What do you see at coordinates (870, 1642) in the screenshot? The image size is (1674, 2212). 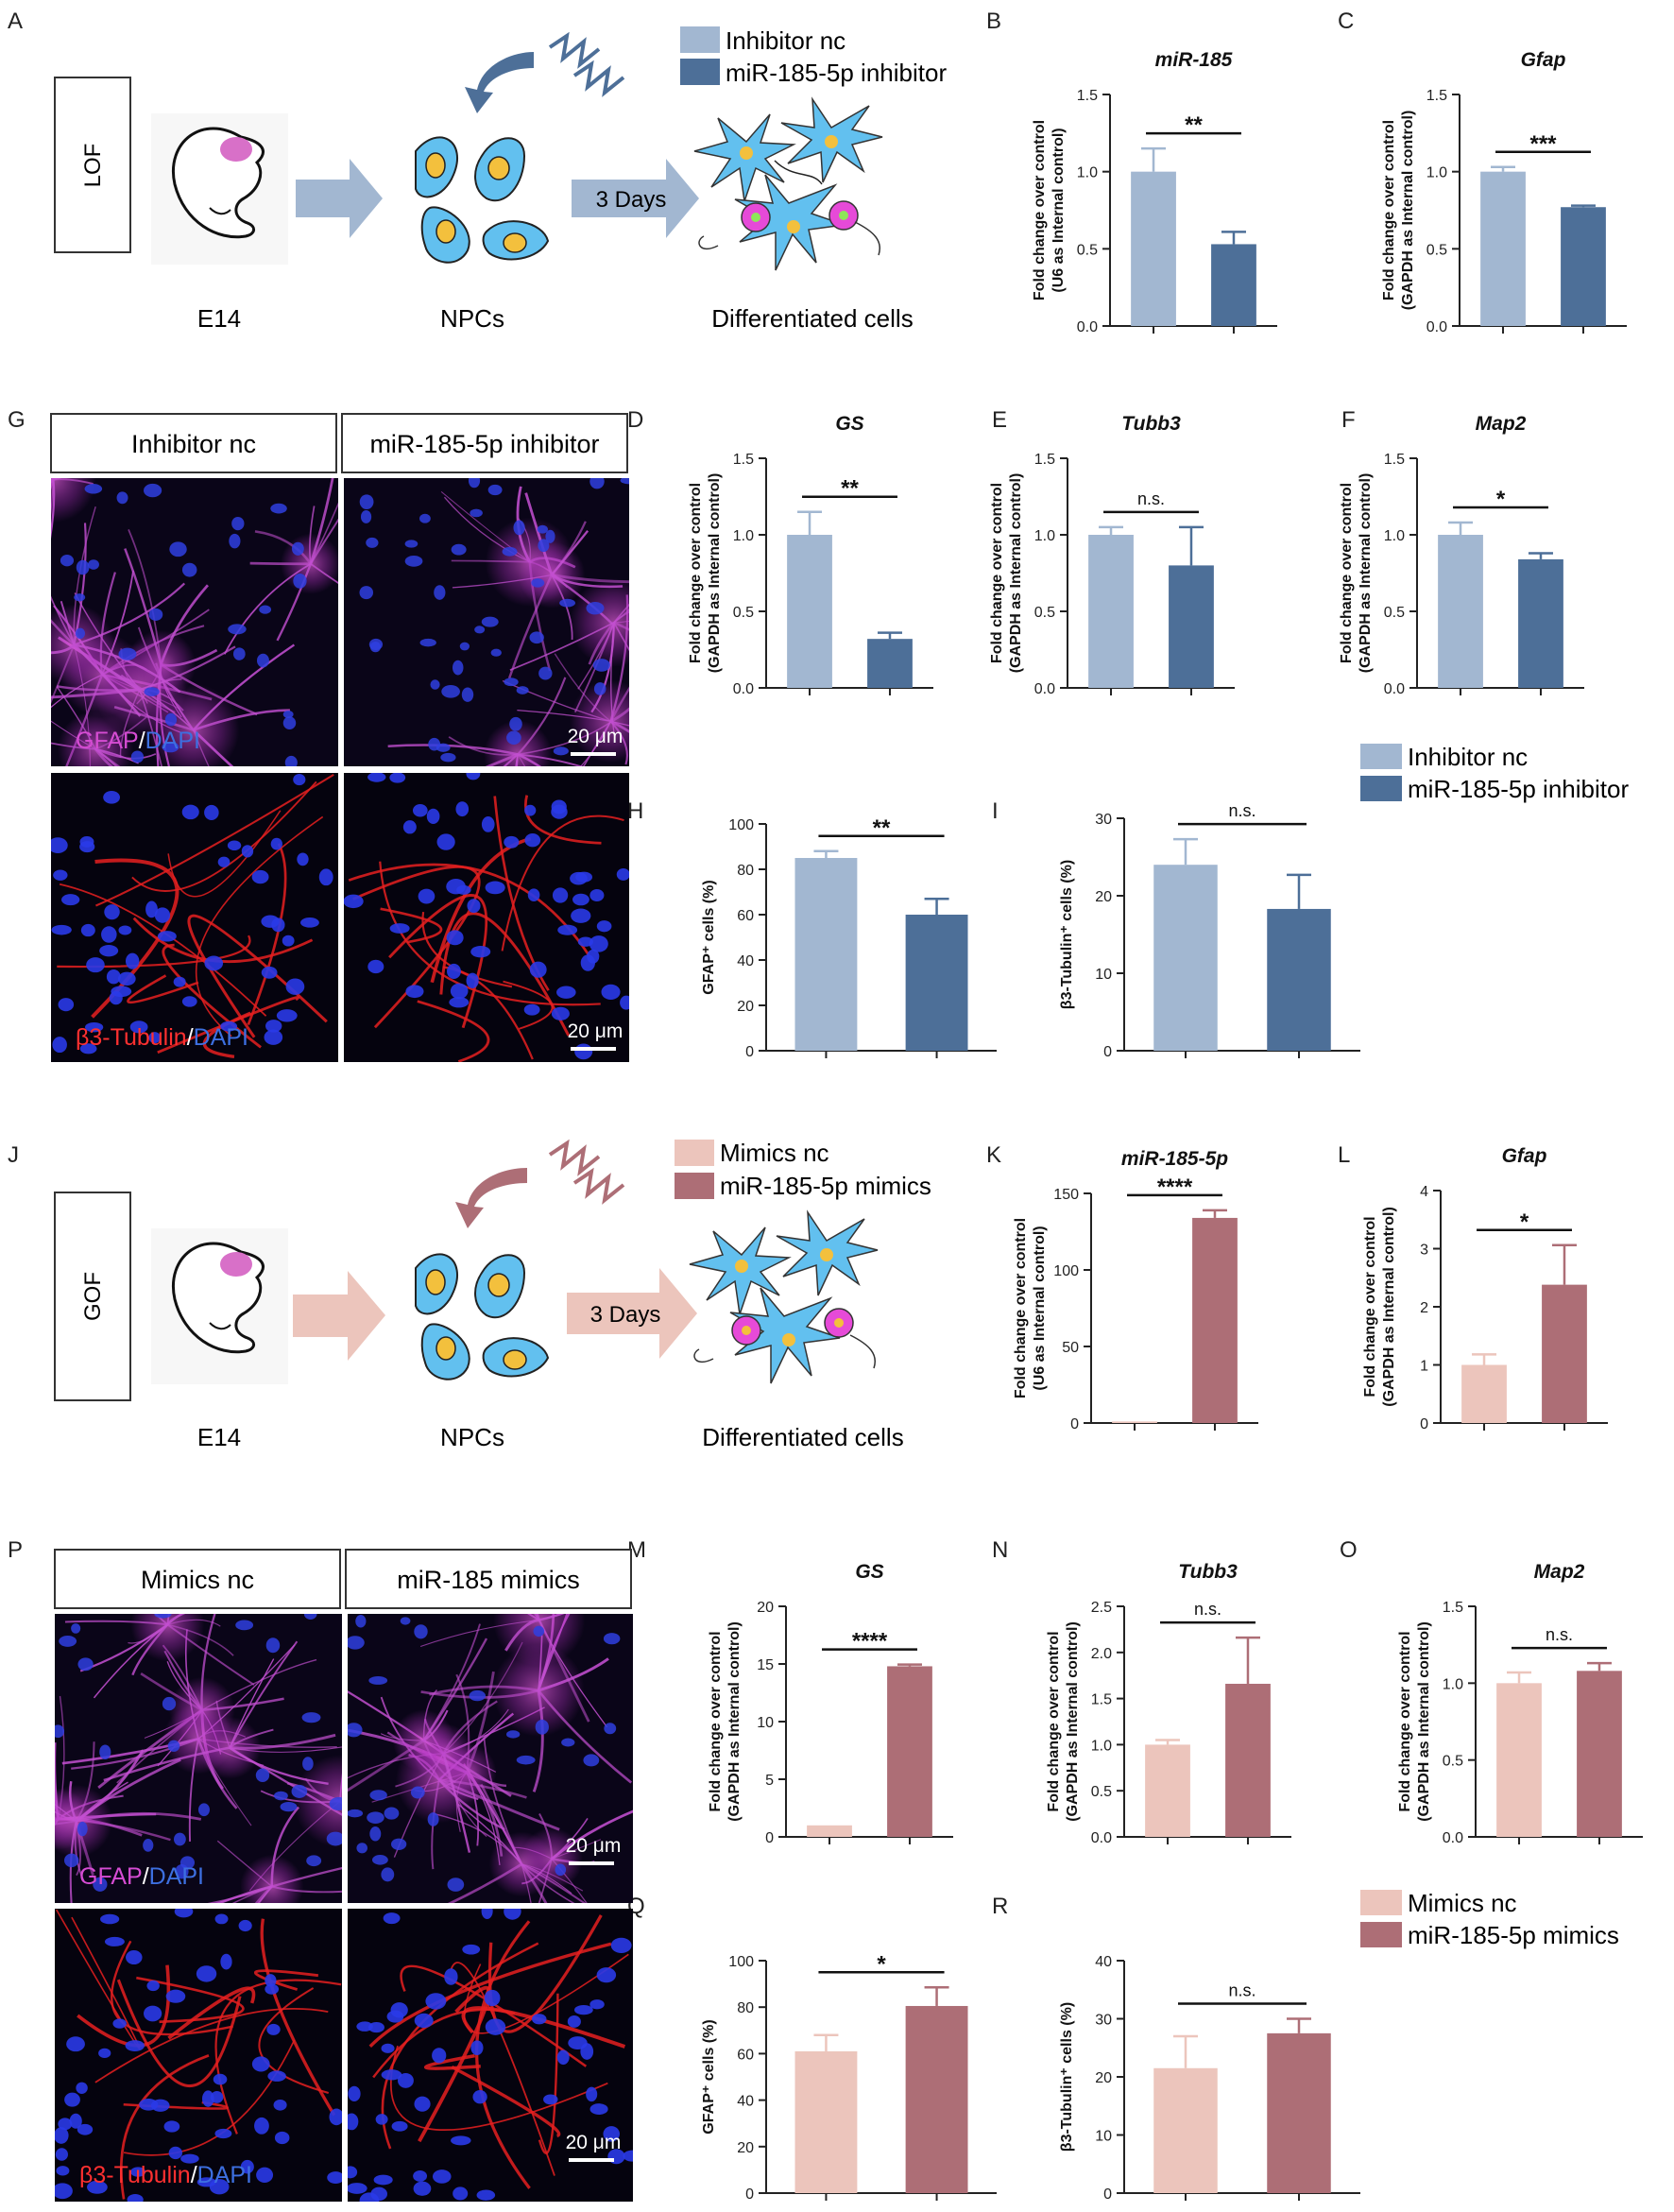 I see `significance-label: ****` at bounding box center [870, 1642].